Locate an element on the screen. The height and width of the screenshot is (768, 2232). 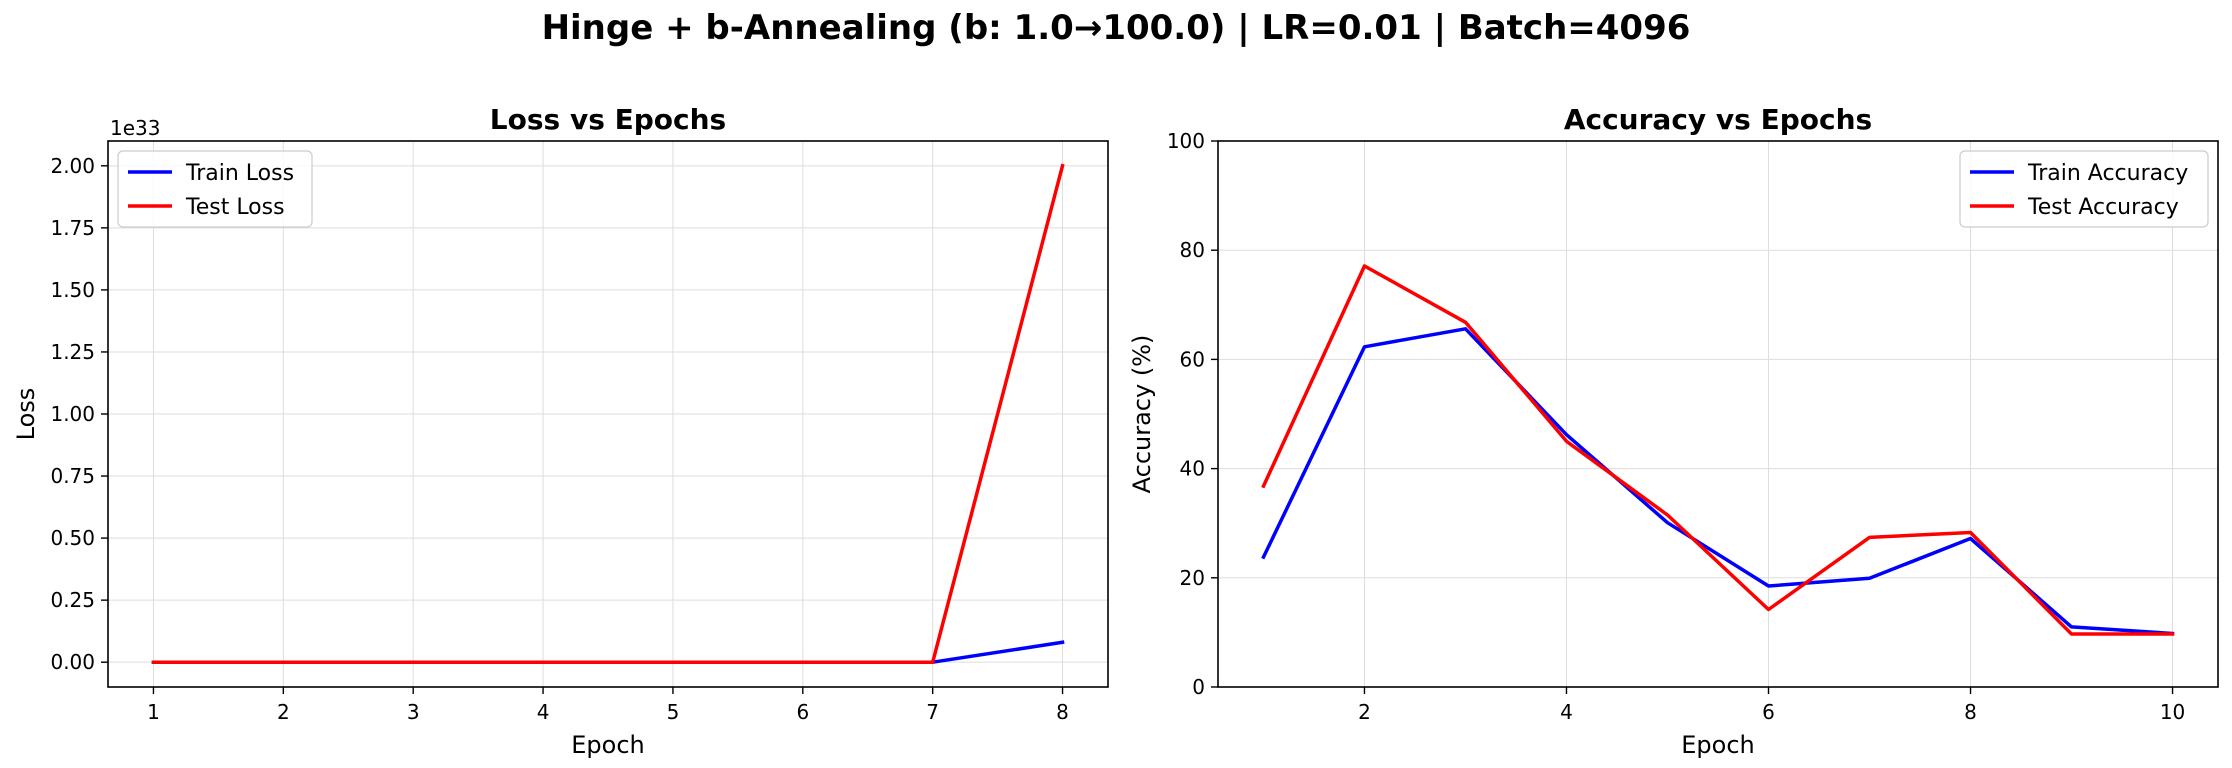
y-tick-label: 0.25 is located at coordinates (72, 600).